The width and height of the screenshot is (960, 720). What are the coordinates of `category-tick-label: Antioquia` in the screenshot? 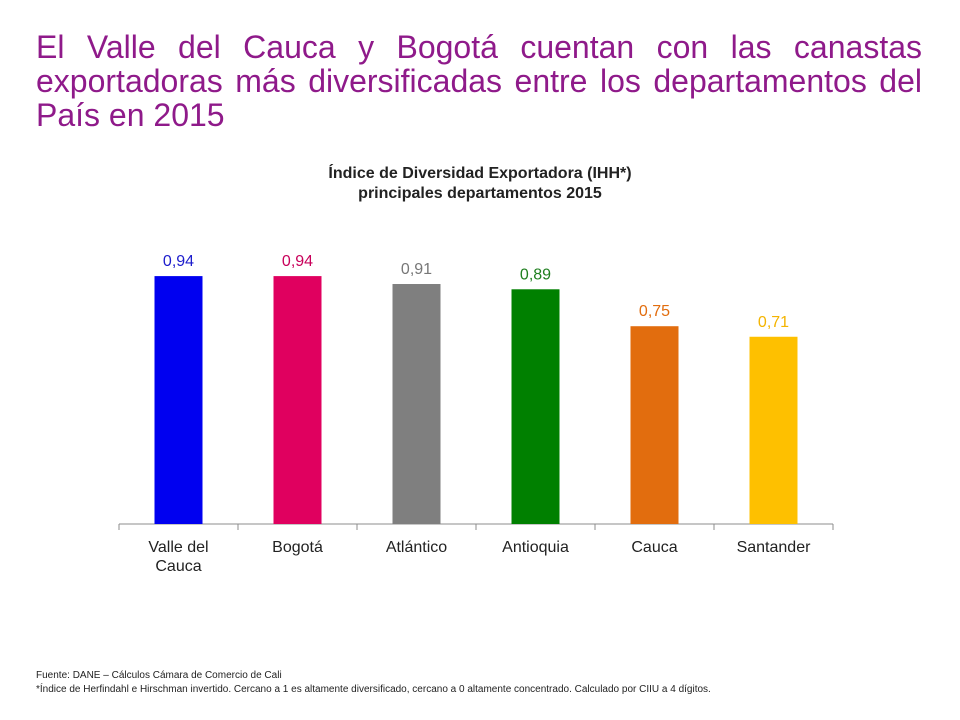 It's located at (535, 547).